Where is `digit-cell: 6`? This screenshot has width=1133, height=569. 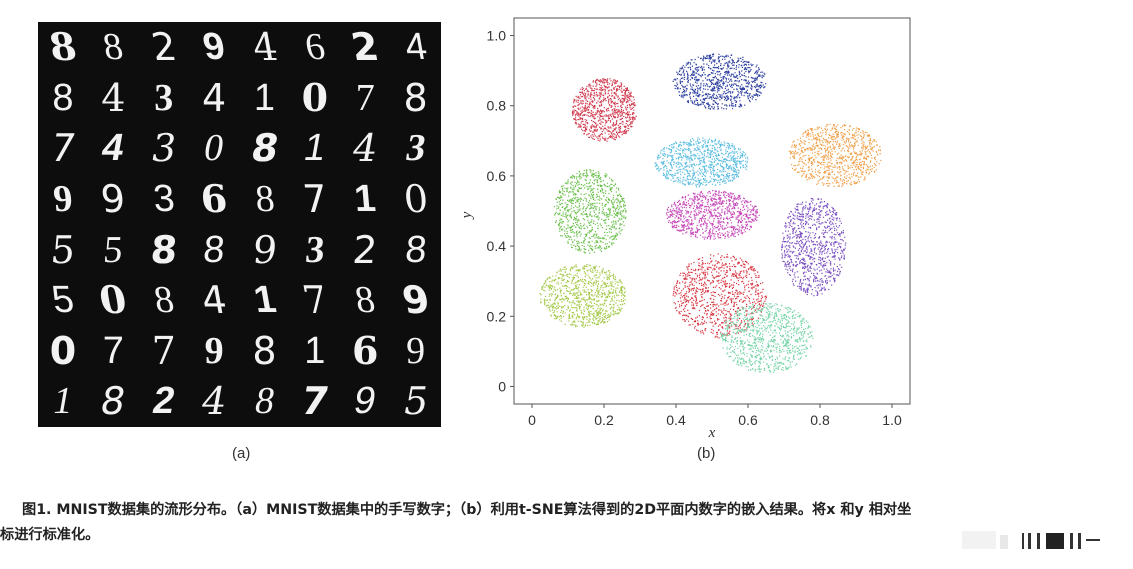 digit-cell: 6 is located at coordinates (365, 350).